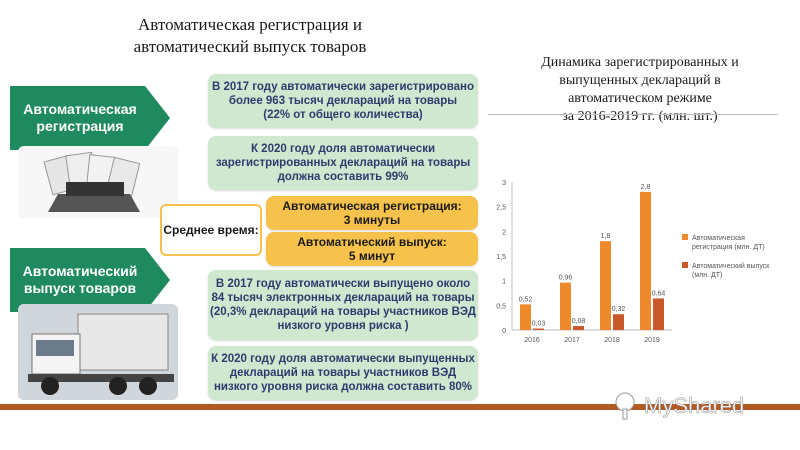 This screenshot has width=800, height=450. What do you see at coordinates (501, 306) in the screenshot?
I see `y-tick-label: 0,5` at bounding box center [501, 306].